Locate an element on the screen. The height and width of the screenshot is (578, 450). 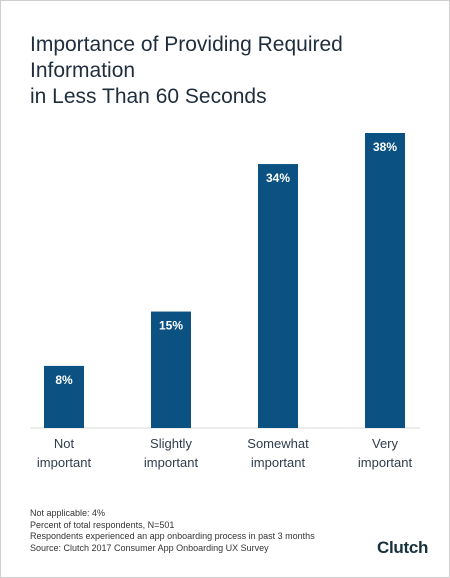
category-label-1-line-0: Slightly is located at coordinates (171, 443).